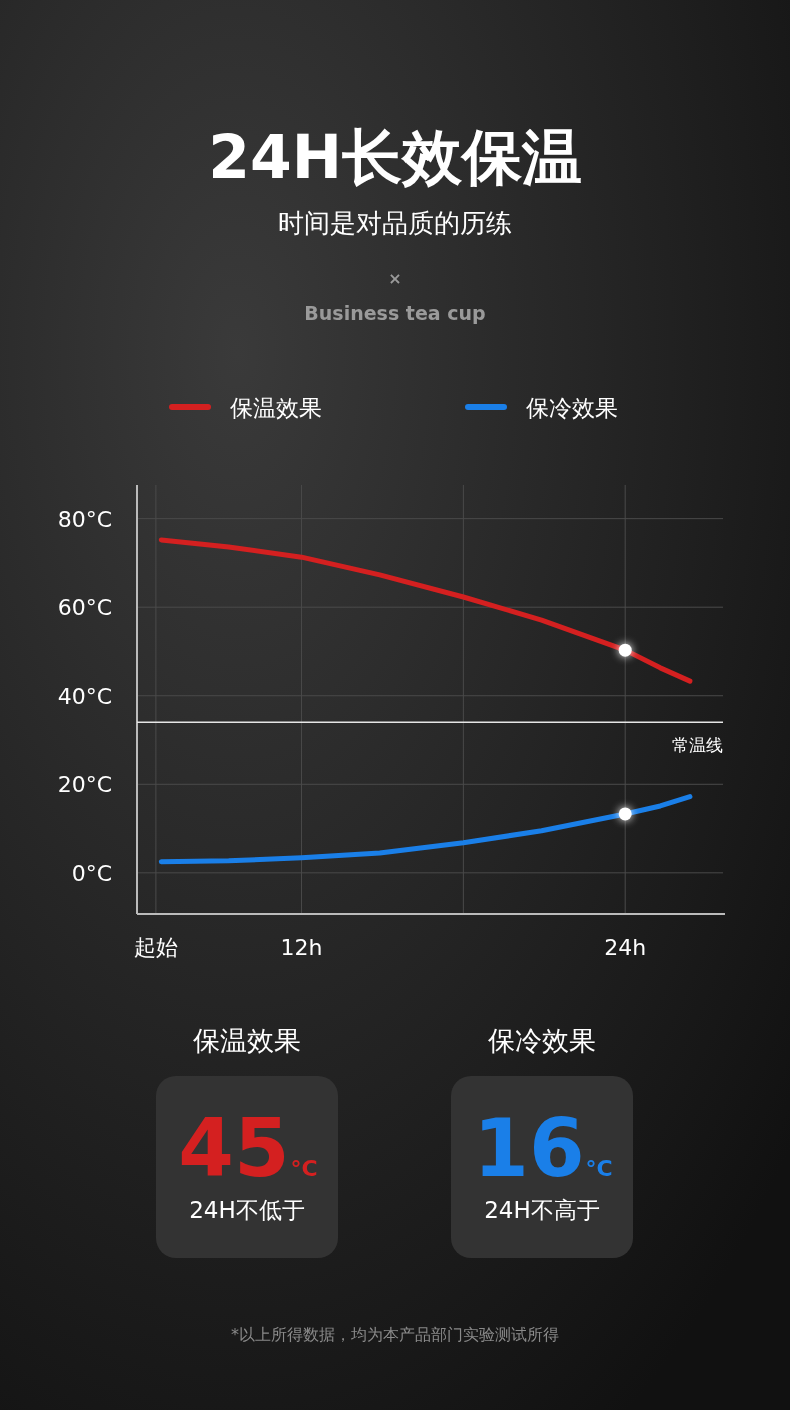  What do you see at coordinates (542, 1210) in the screenshot?
I see `card-note: 24H不高于` at bounding box center [542, 1210].